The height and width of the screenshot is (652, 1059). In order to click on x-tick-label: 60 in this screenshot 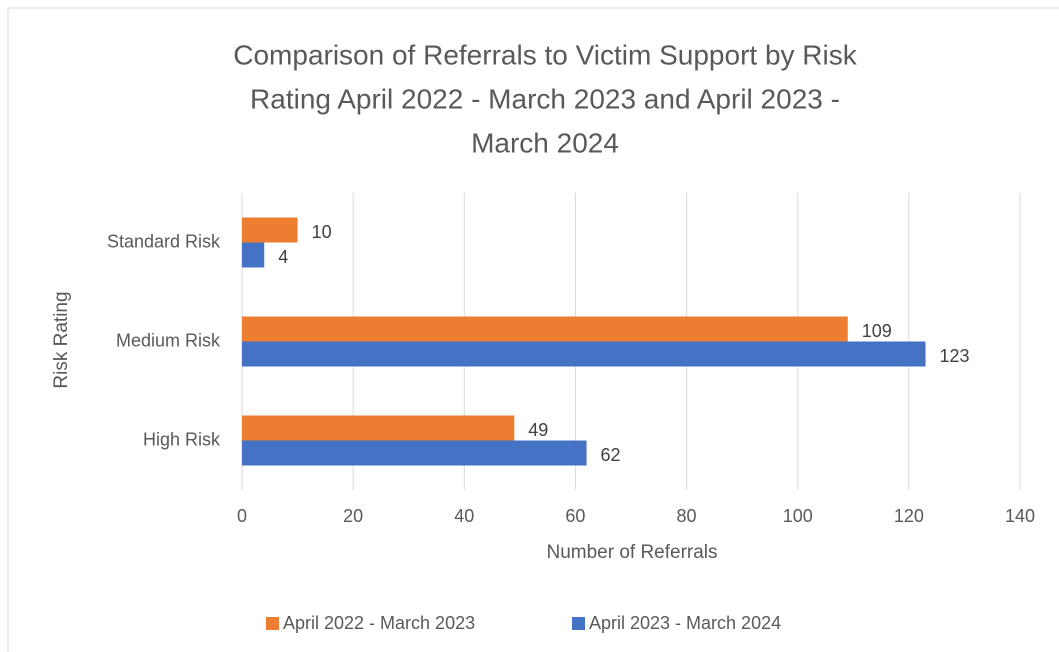, I will do `click(575, 516)`.